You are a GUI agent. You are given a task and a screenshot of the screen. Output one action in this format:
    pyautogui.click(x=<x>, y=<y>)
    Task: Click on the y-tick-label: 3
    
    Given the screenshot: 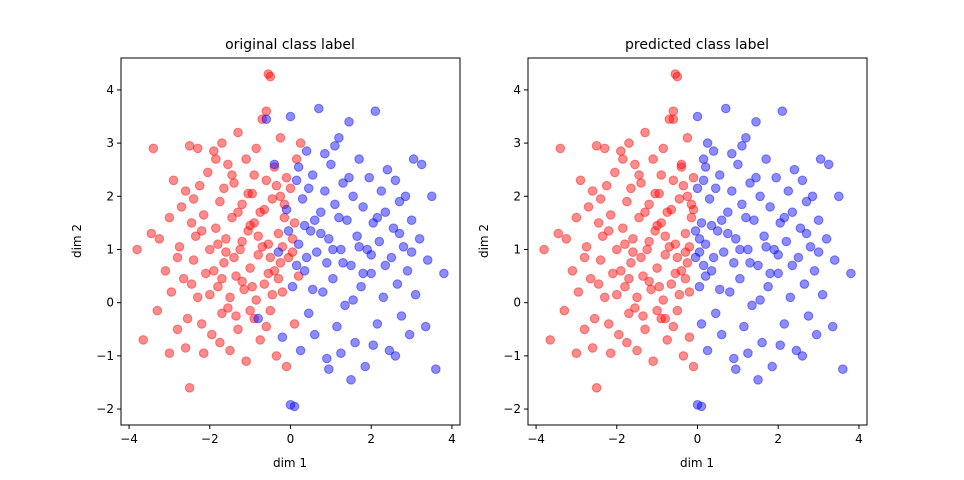 What is the action you would take?
    pyautogui.click(x=110, y=143)
    